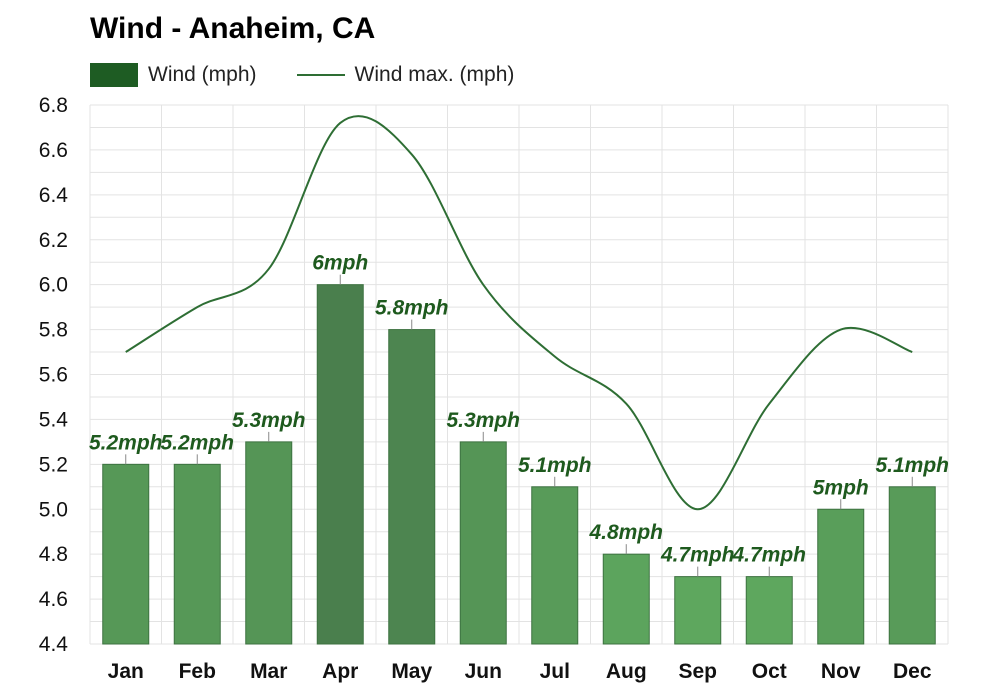 Image resolution: width=1000 pixels, height=700 pixels. What do you see at coordinates (53, 464) in the screenshot?
I see `y-tick-label: 5.2` at bounding box center [53, 464].